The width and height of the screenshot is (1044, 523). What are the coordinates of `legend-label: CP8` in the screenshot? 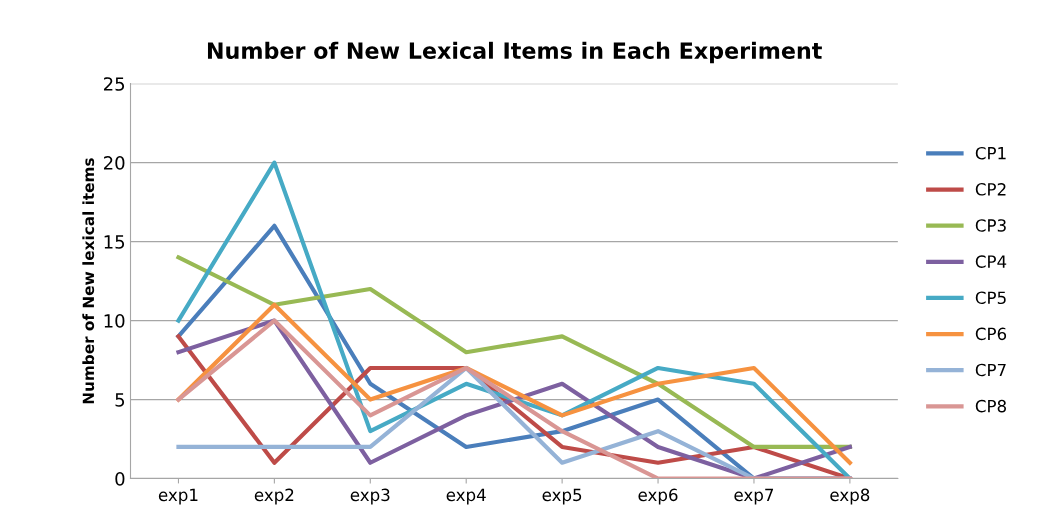 It's located at (990, 406).